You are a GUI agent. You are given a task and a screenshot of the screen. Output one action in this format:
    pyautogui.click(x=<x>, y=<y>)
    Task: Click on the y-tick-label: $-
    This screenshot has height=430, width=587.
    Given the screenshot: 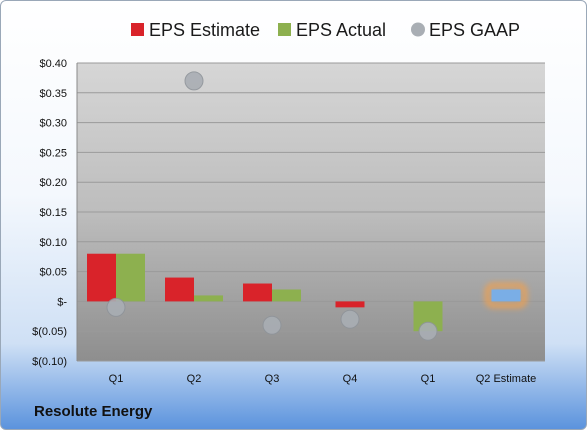 What is the action you would take?
    pyautogui.click(x=62, y=302)
    